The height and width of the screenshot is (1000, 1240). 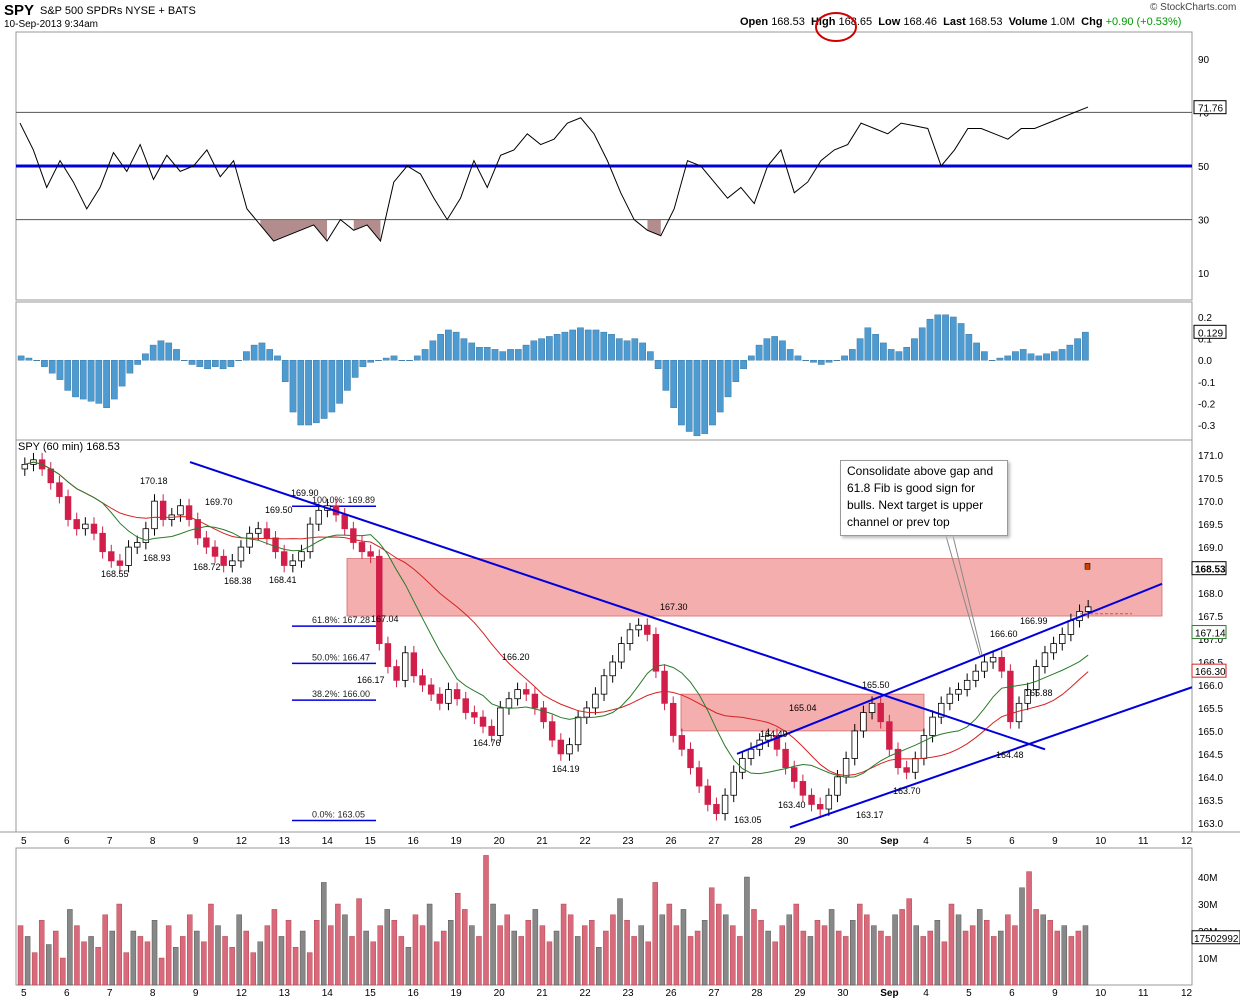 I want to click on x-axis-label-bottom: 16, so click(x=414, y=993).